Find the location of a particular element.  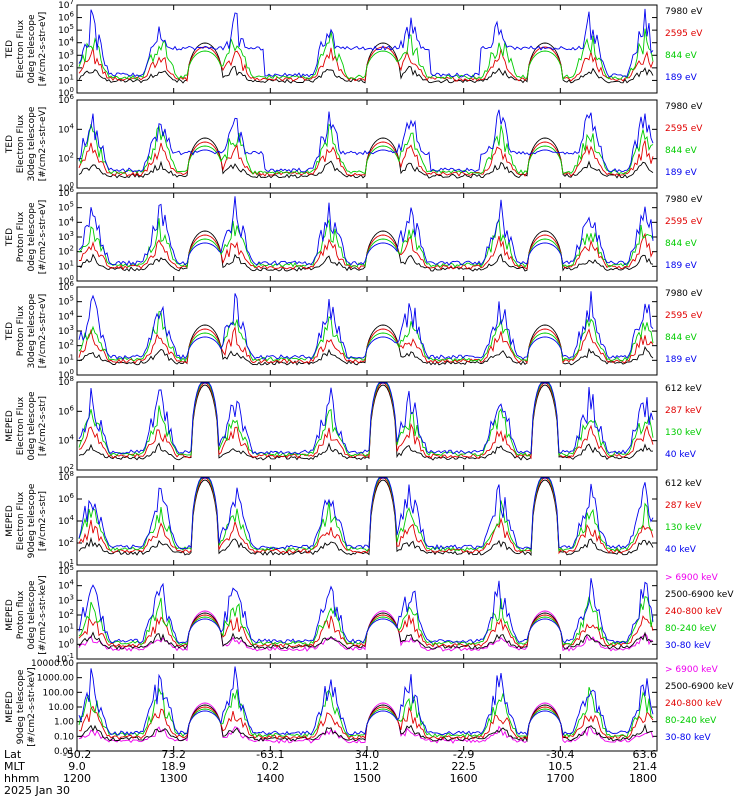

y-tick-label: 10000.00 is located at coordinates (52, 664).